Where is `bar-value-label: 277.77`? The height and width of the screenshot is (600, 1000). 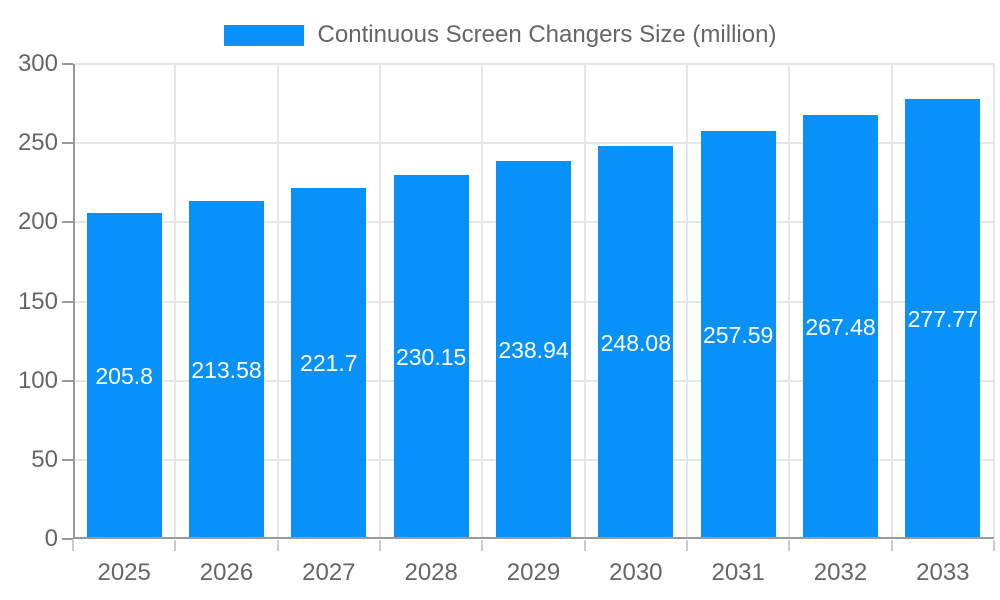
bar-value-label: 277.77 is located at coordinates (942, 319).